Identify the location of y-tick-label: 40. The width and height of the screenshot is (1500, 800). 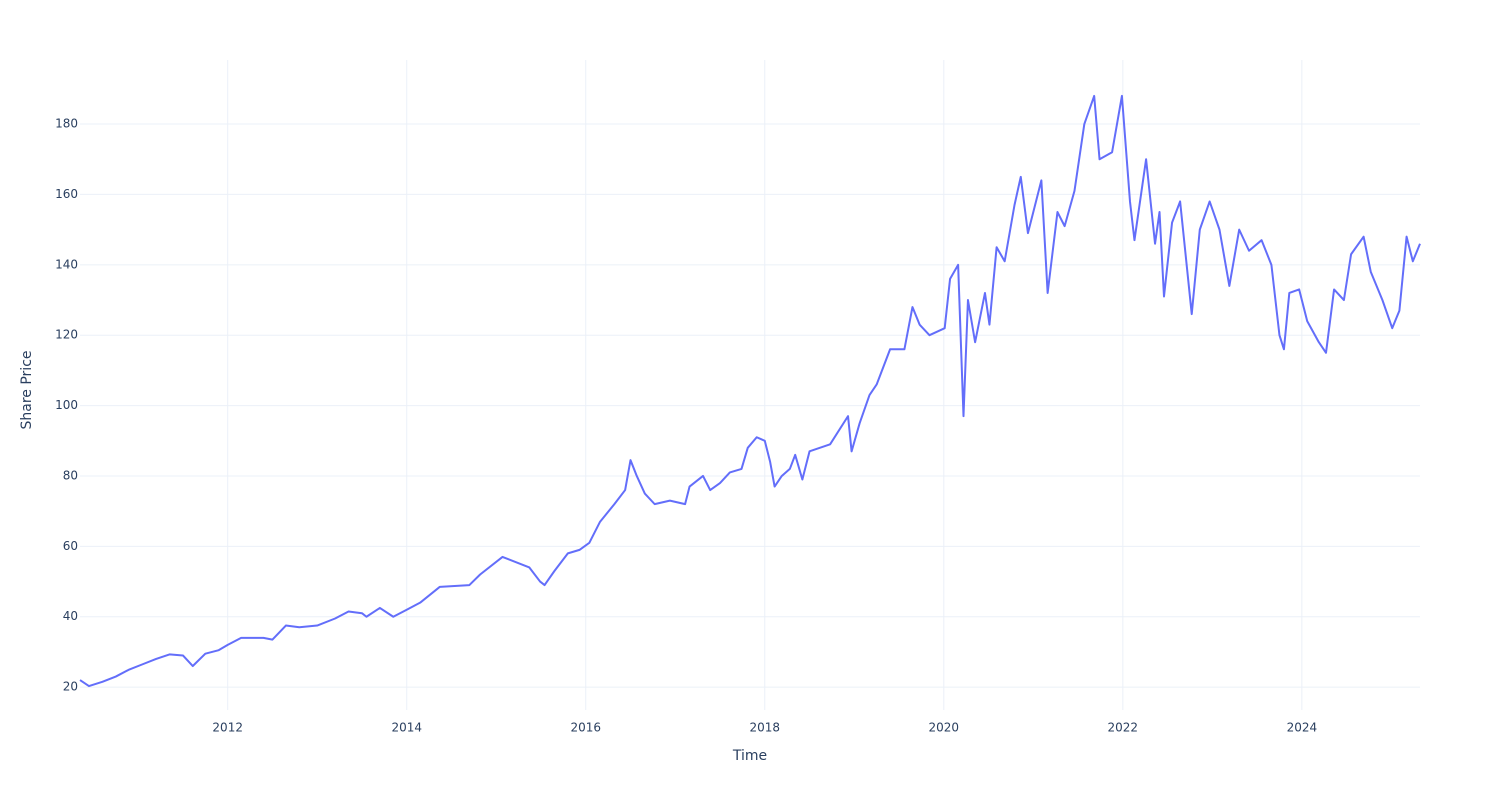
(70, 616).